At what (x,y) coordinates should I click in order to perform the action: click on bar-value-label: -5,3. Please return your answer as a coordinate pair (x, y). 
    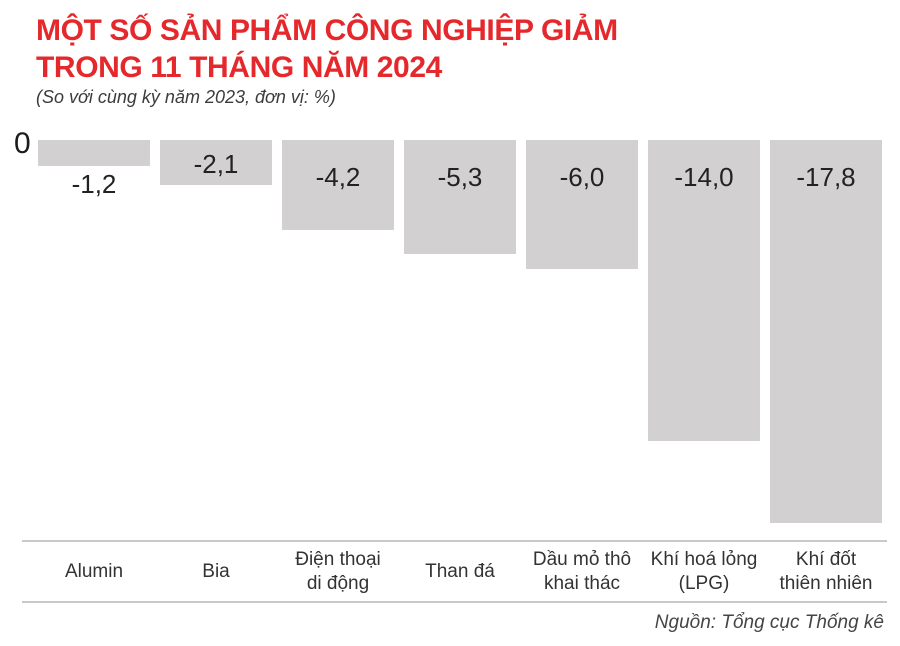
    Looking at the image, I should click on (460, 177).